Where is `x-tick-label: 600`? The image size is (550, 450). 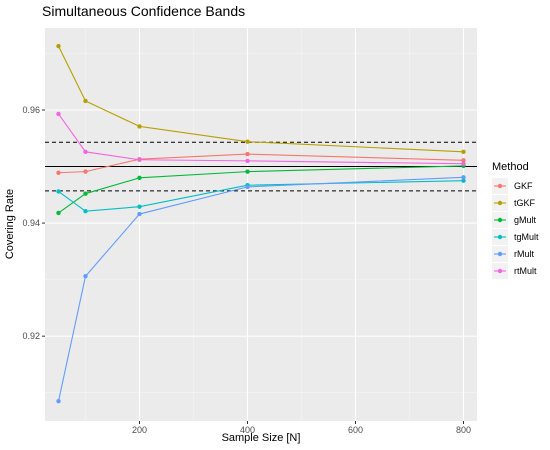 x-tick-label: 600 is located at coordinates (355, 430).